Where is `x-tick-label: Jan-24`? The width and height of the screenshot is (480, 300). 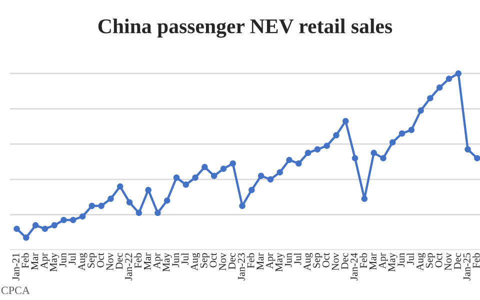
x-tick-label: Jan-24 is located at coordinates (354, 266).